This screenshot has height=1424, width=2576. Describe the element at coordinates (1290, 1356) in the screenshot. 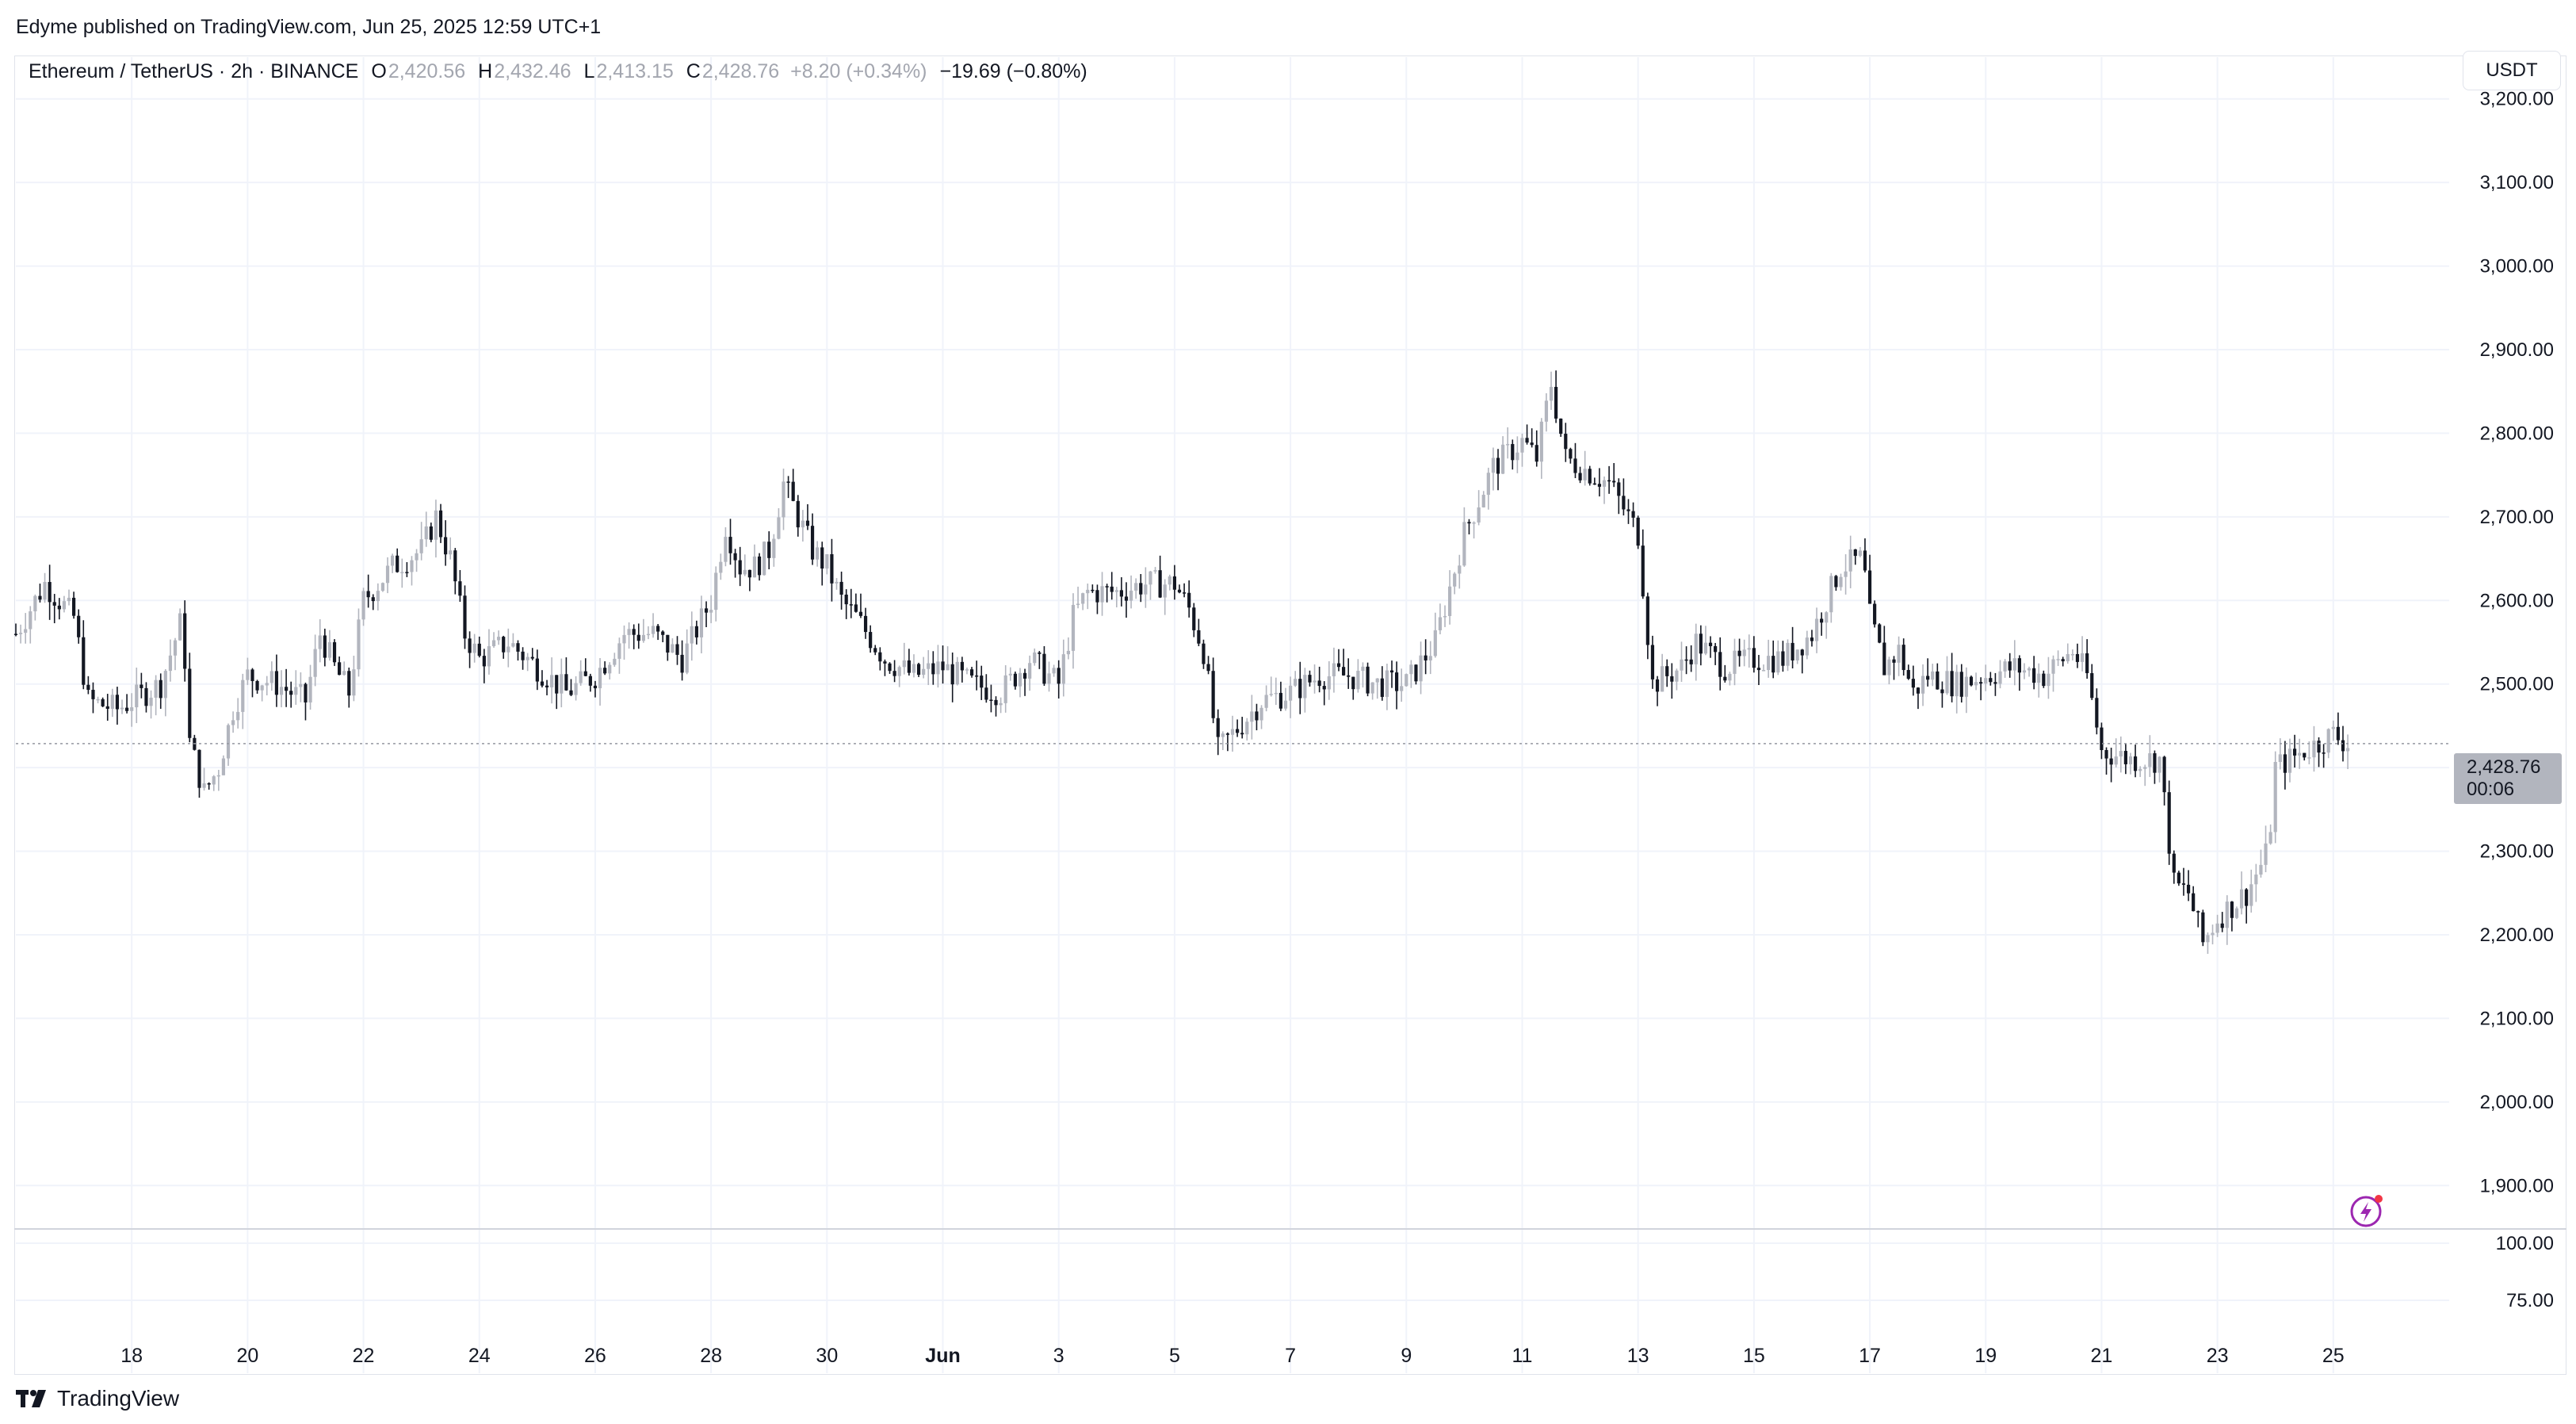

I see `time-tick-label: 7` at that location.